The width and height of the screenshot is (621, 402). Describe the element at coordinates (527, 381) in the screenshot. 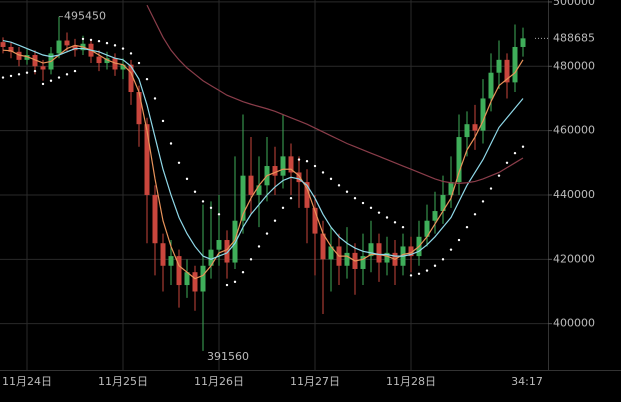

I see `countdown: 34:17` at that location.